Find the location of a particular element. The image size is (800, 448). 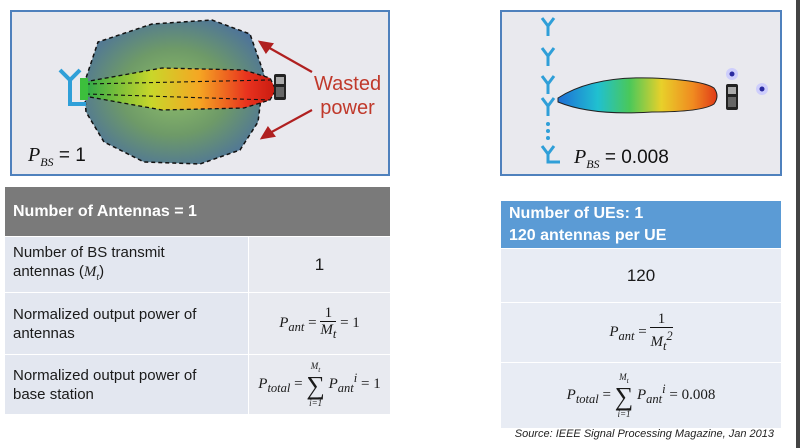

wasted-power-callout: Wasted power is located at coordinates (347, 96).